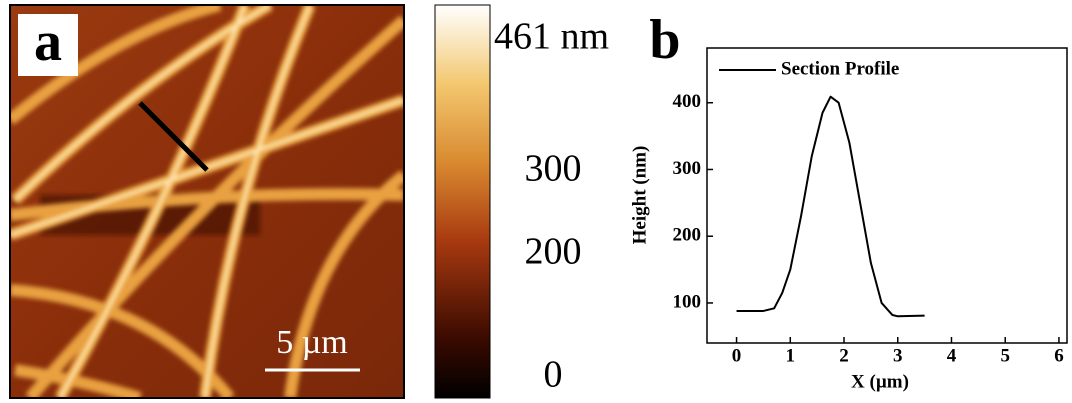  Describe the element at coordinates (687, 168) in the screenshot. I see `y-tick-label: 300` at that location.